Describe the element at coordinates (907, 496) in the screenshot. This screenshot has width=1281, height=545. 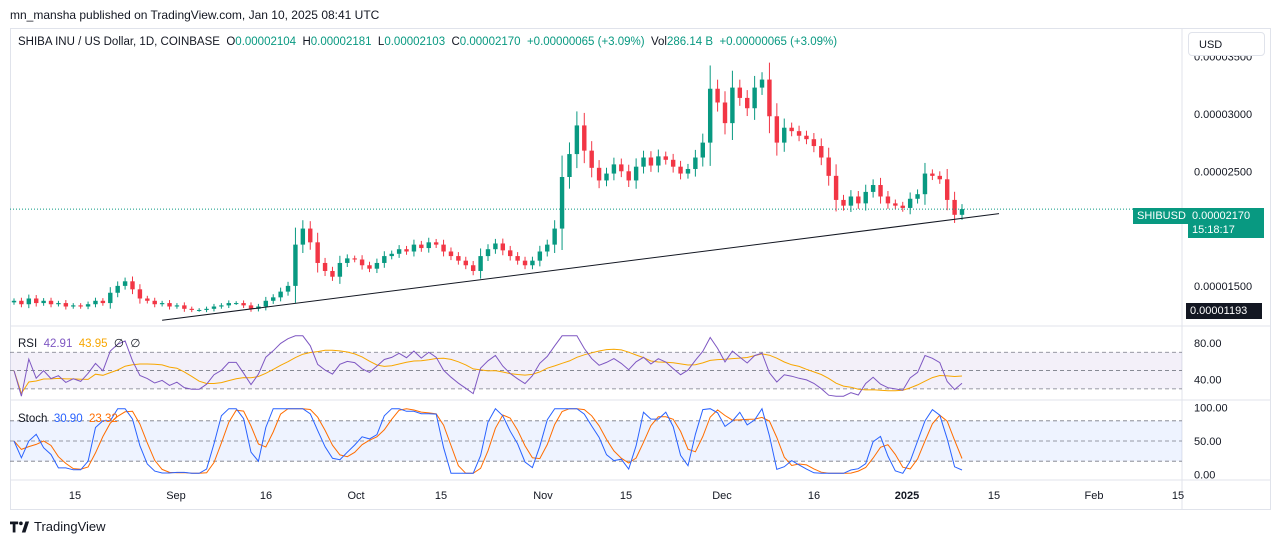
I see `time-tick-label: 2025` at that location.